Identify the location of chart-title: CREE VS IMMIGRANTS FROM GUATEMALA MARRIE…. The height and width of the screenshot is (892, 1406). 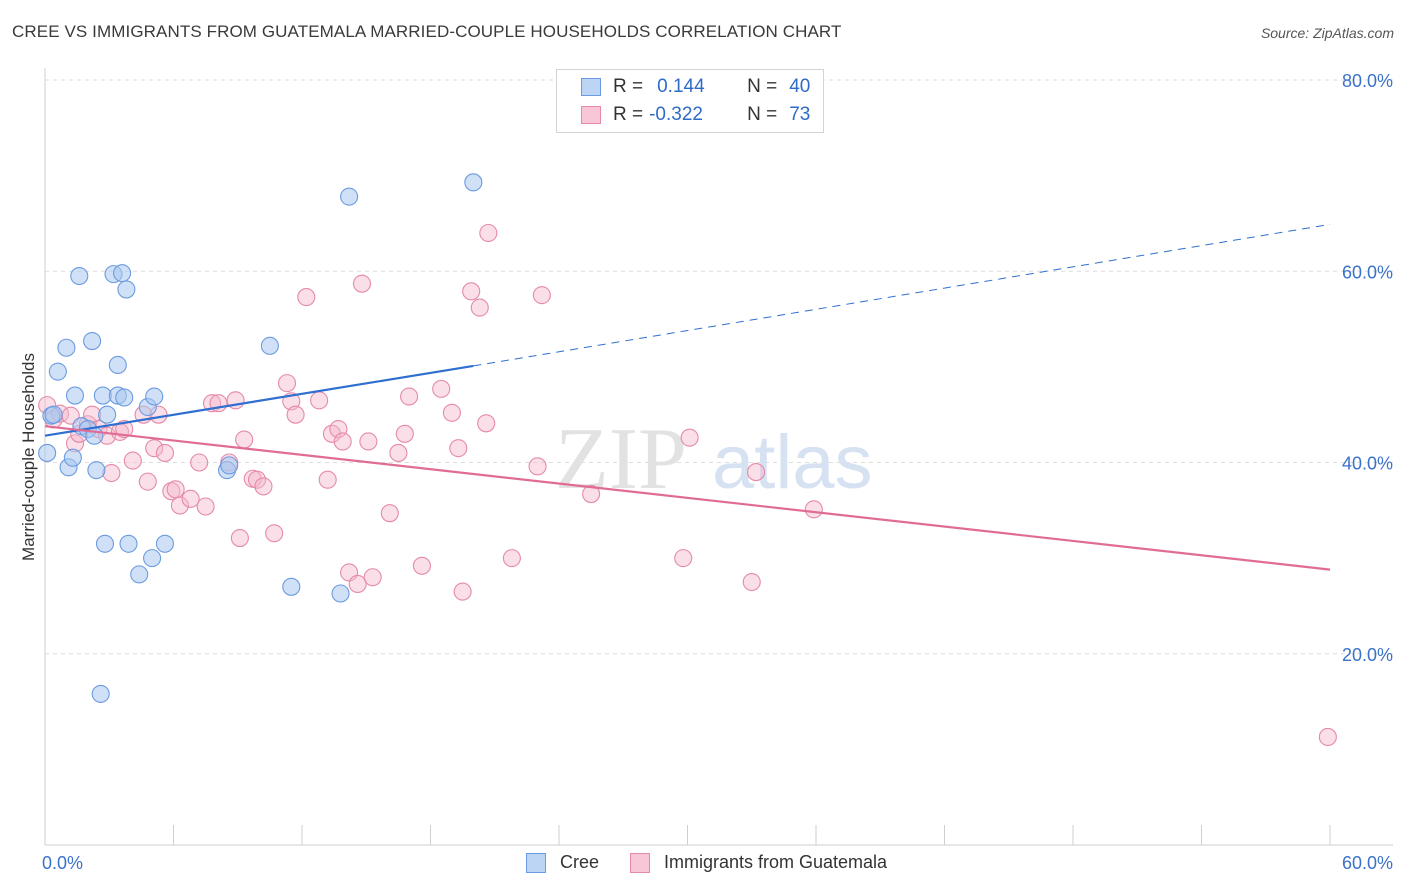
(427, 31).